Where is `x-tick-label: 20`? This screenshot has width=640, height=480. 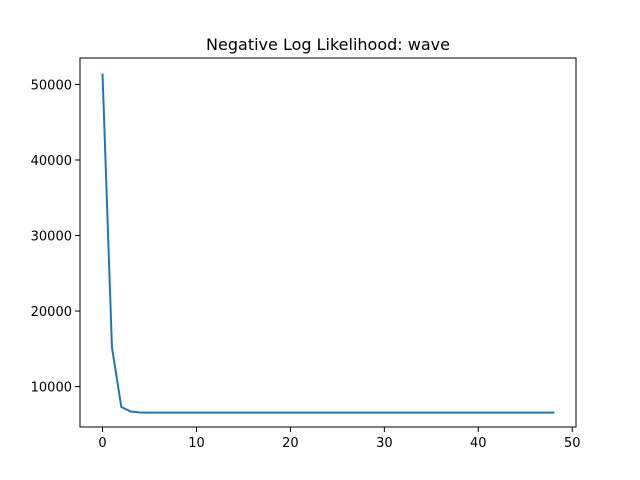
x-tick-label: 20 is located at coordinates (290, 443).